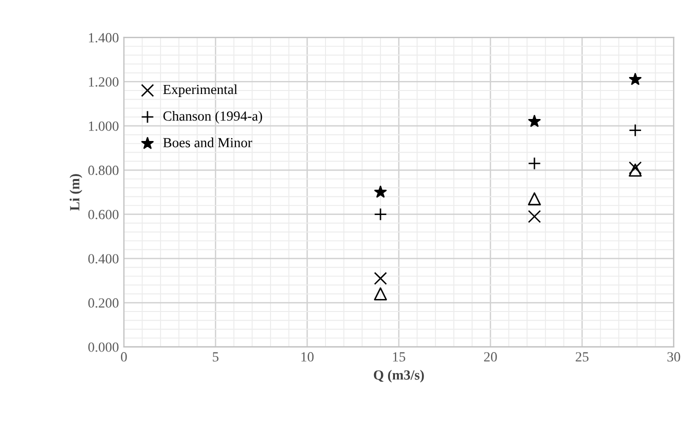 The width and height of the screenshot is (696, 421). Describe the element at coordinates (103, 171) in the screenshot. I see `y-tick-label: 0.800` at that location.